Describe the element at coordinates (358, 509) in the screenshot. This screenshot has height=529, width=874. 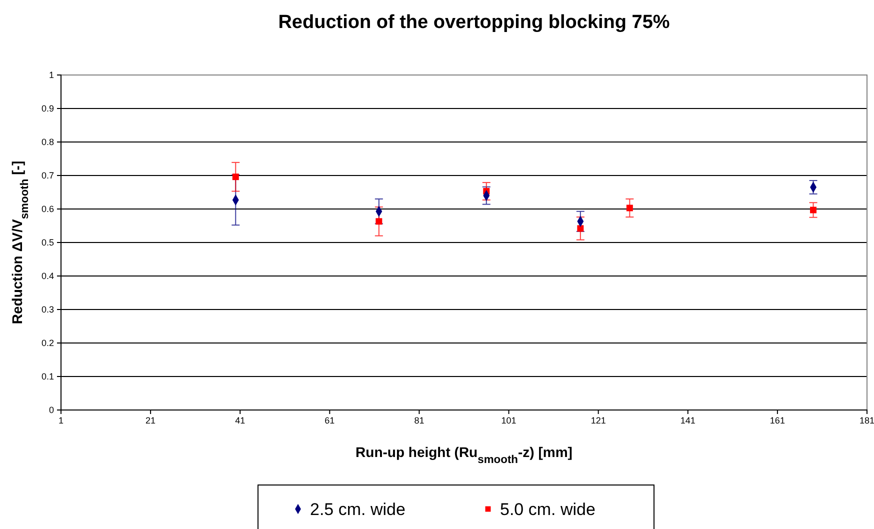
I see `legend-label: 2.5 cm. wide` at that location.